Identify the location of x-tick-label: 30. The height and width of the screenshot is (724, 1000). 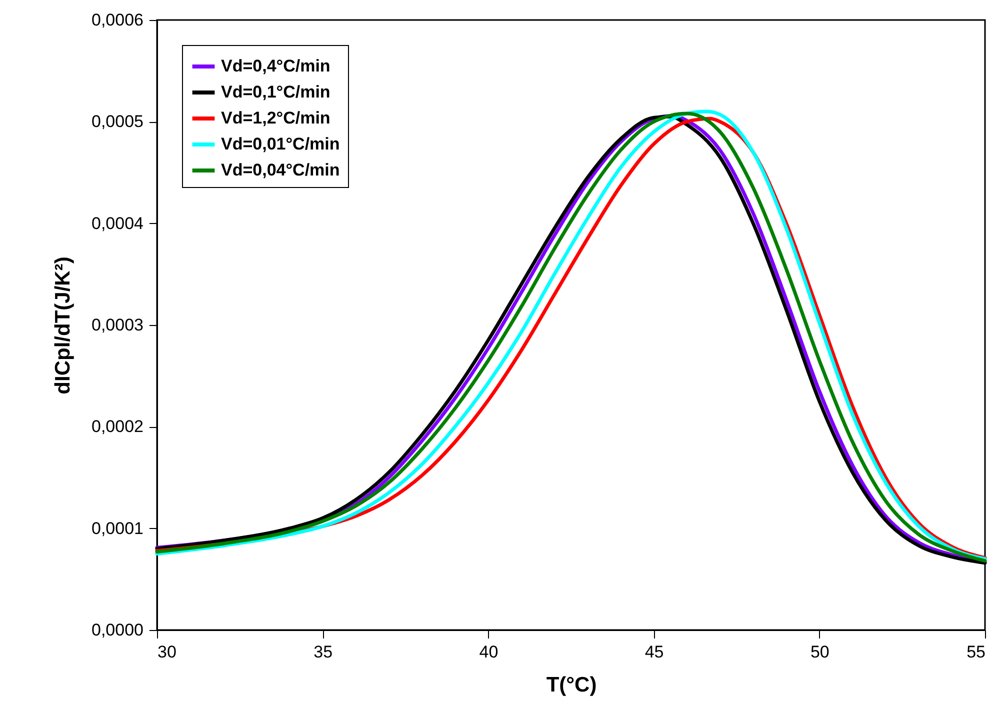
(167, 652).